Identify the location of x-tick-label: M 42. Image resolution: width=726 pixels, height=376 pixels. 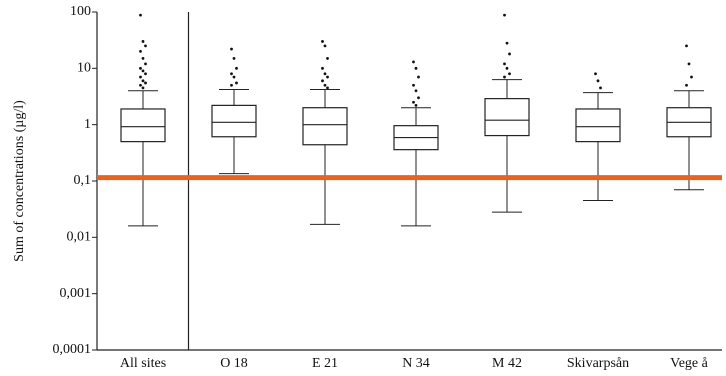
(507, 363).